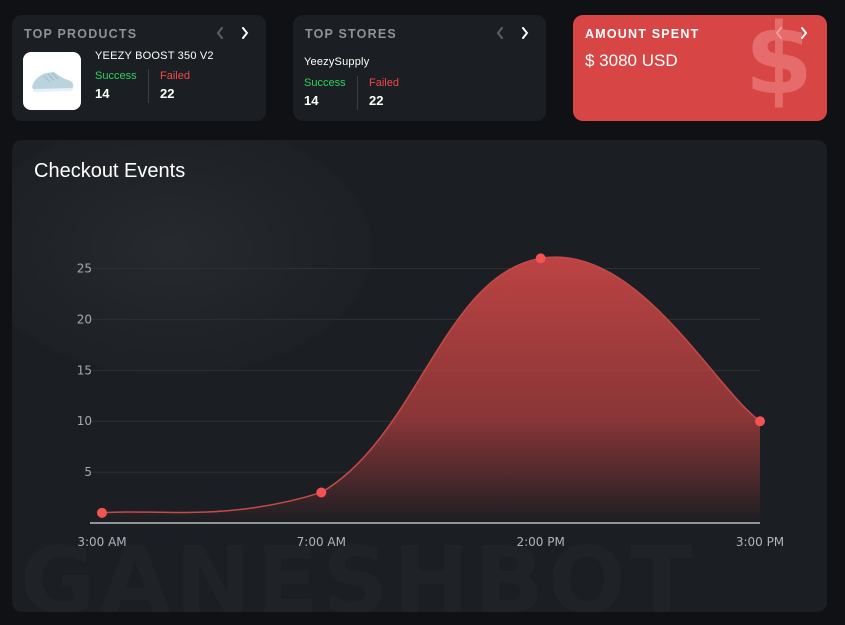 The image size is (845, 625). I want to click on store-failed-stat: Failed 22, so click(384, 92).